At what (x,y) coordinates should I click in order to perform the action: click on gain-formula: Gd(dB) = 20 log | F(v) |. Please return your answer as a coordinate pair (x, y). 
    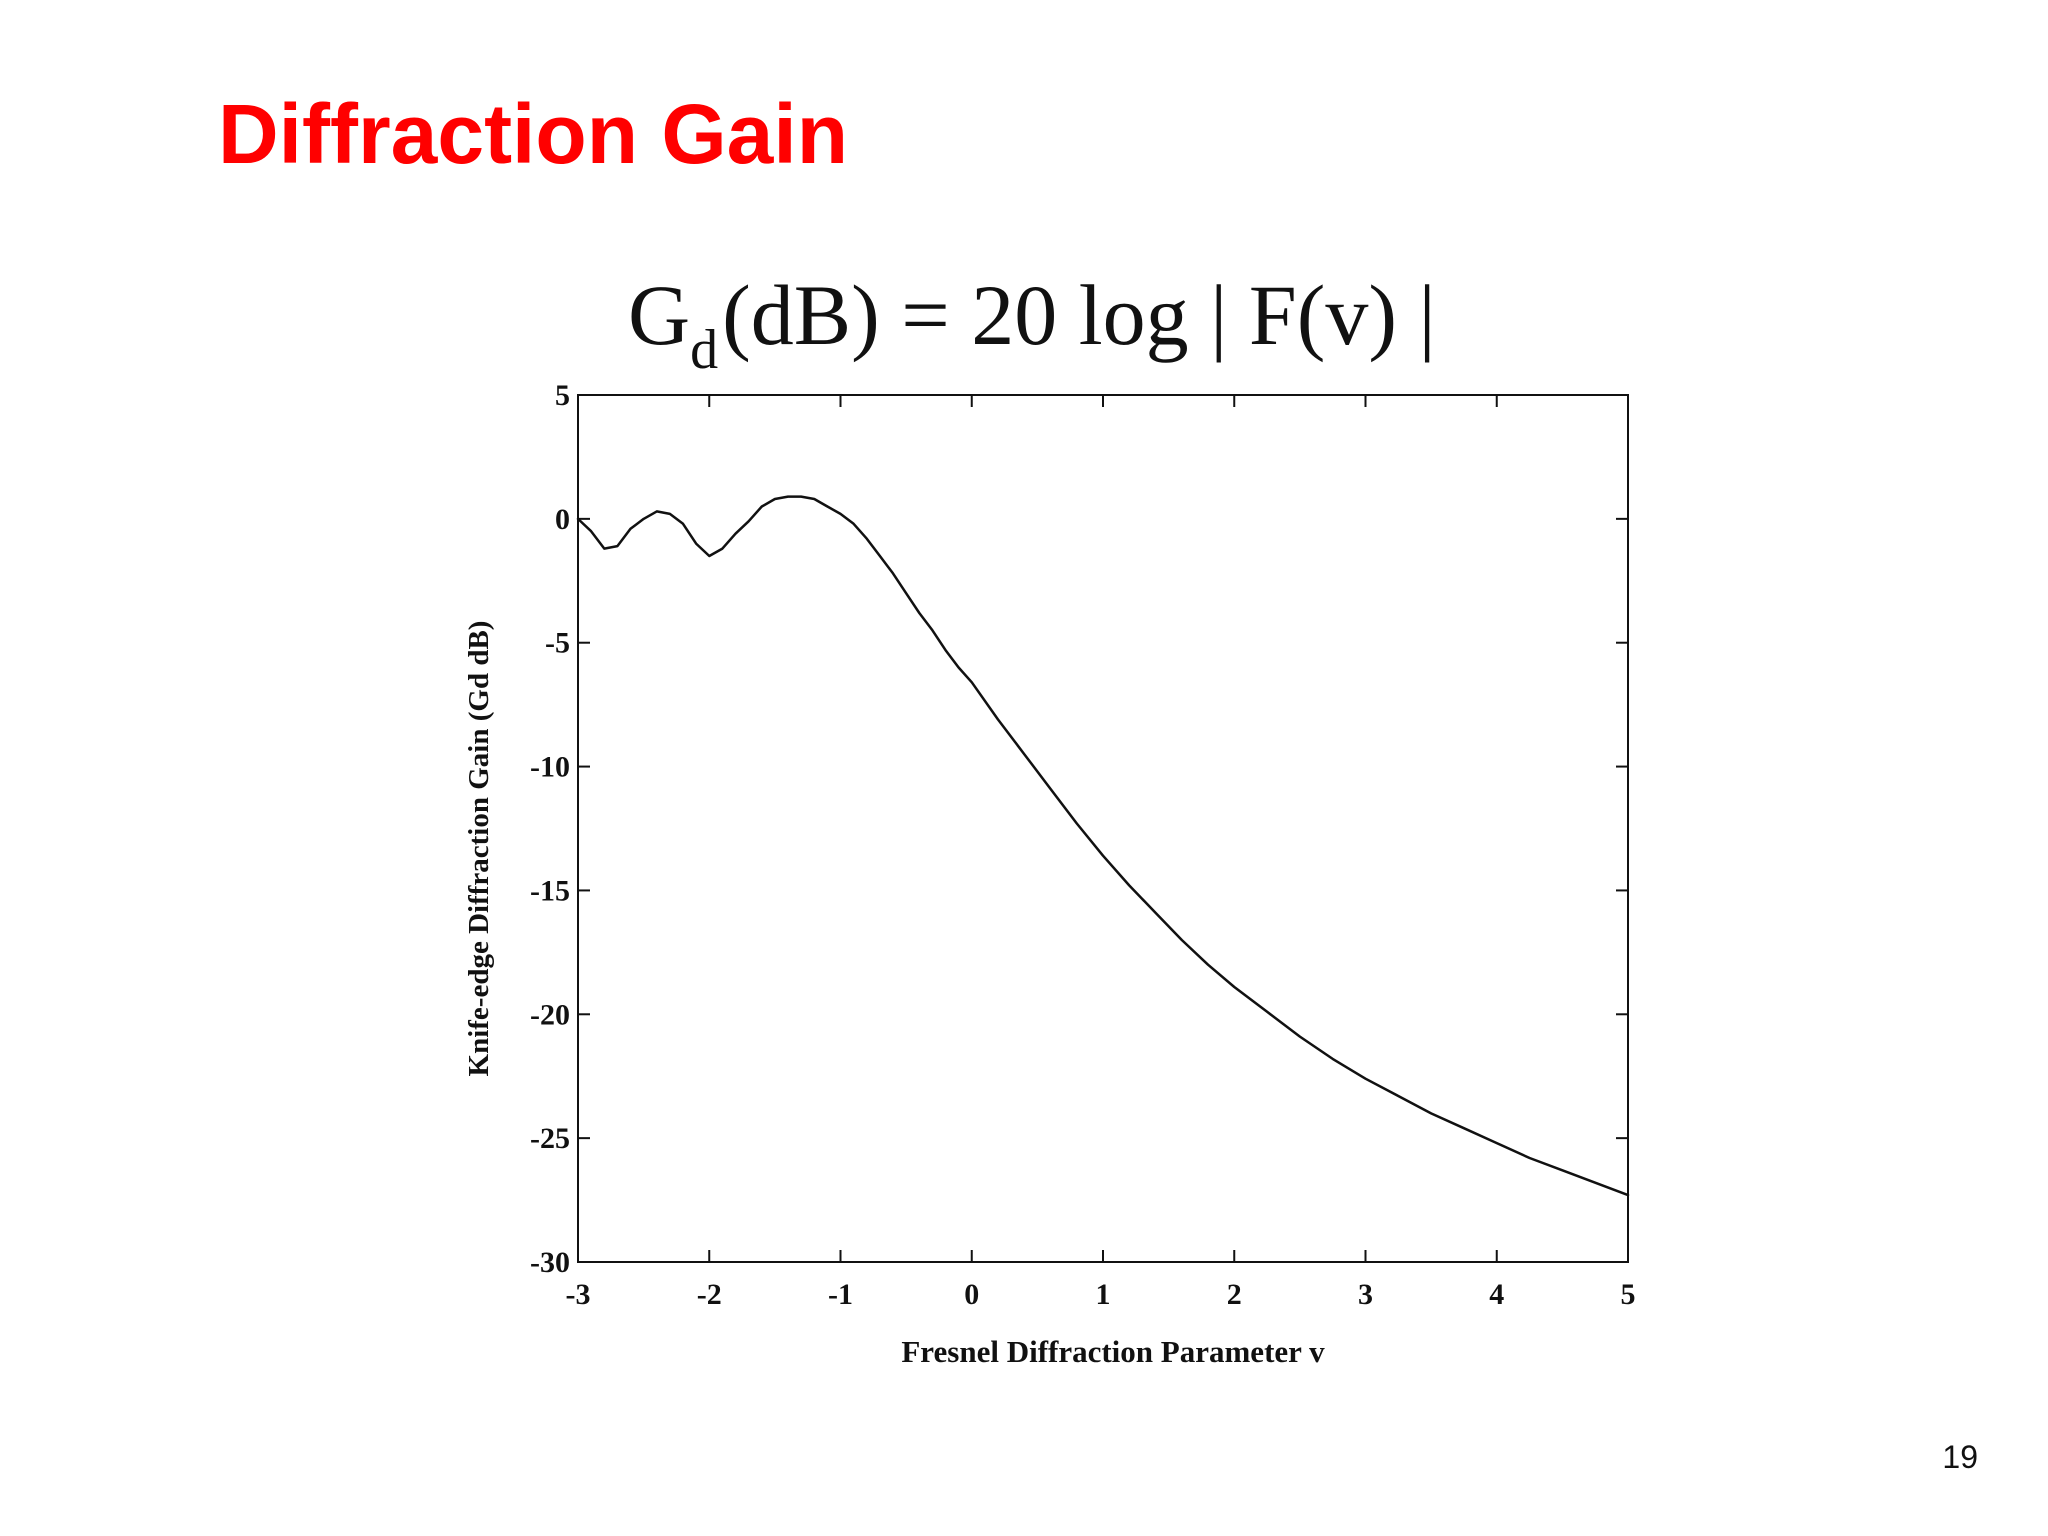
    Looking at the image, I should click on (1032, 325).